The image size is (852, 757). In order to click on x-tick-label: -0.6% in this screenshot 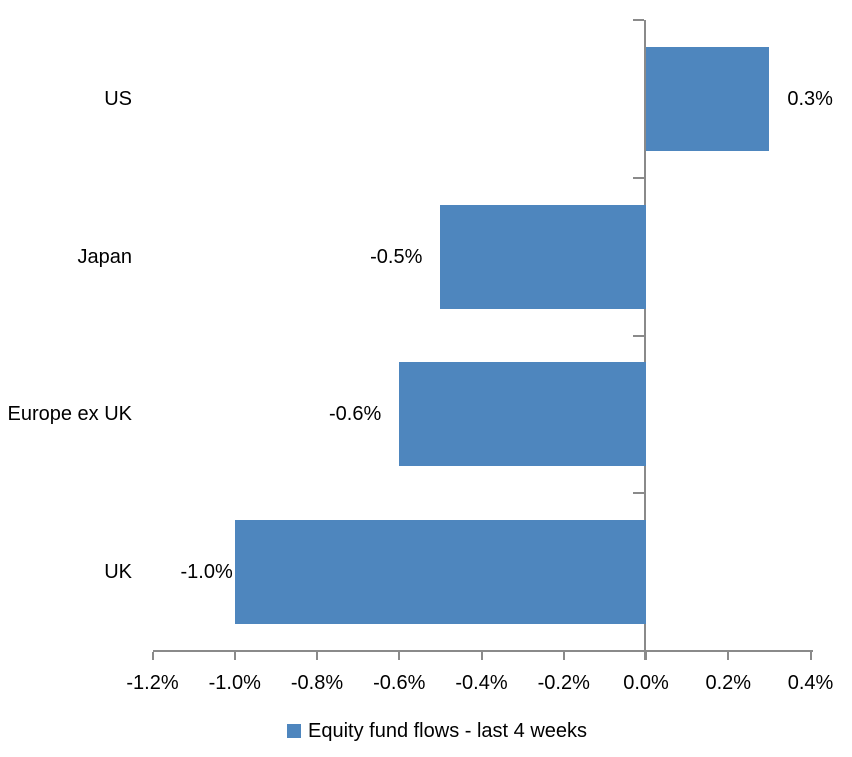, I will do `click(399, 683)`.